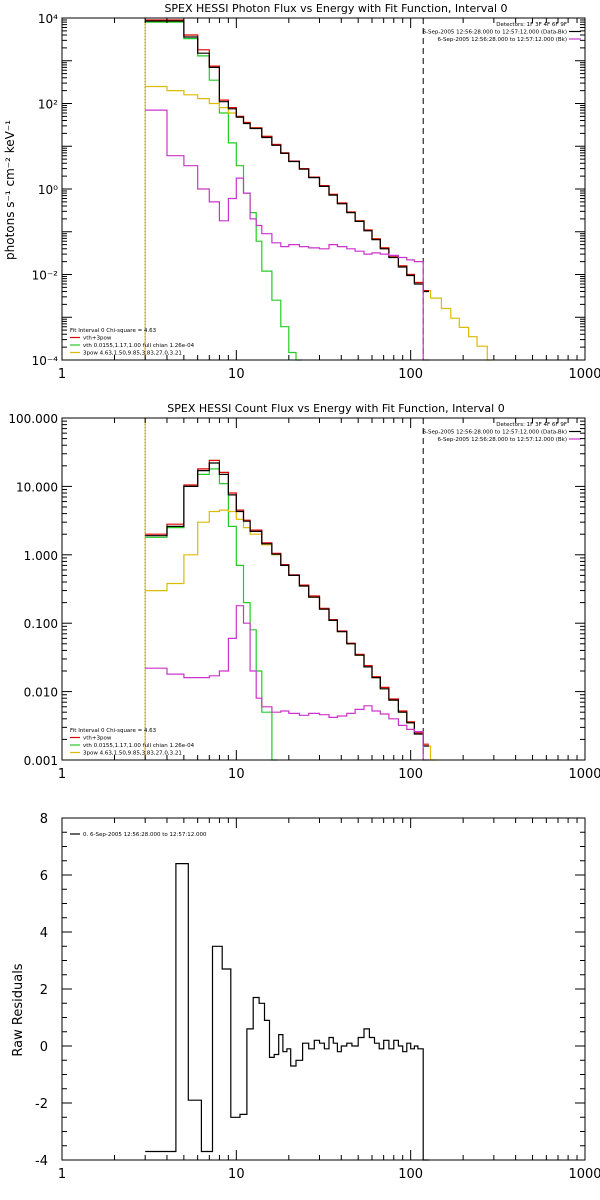 The image size is (600, 1200). Describe the element at coordinates (33, 419) in the screenshot. I see `y-tick-label: 100.000` at that location.